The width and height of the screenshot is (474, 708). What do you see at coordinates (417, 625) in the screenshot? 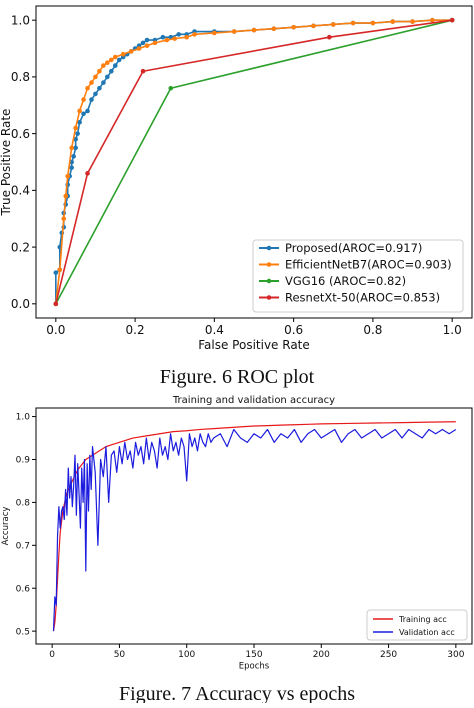
I see `legend: Training acc Validation acc` at bounding box center [417, 625].